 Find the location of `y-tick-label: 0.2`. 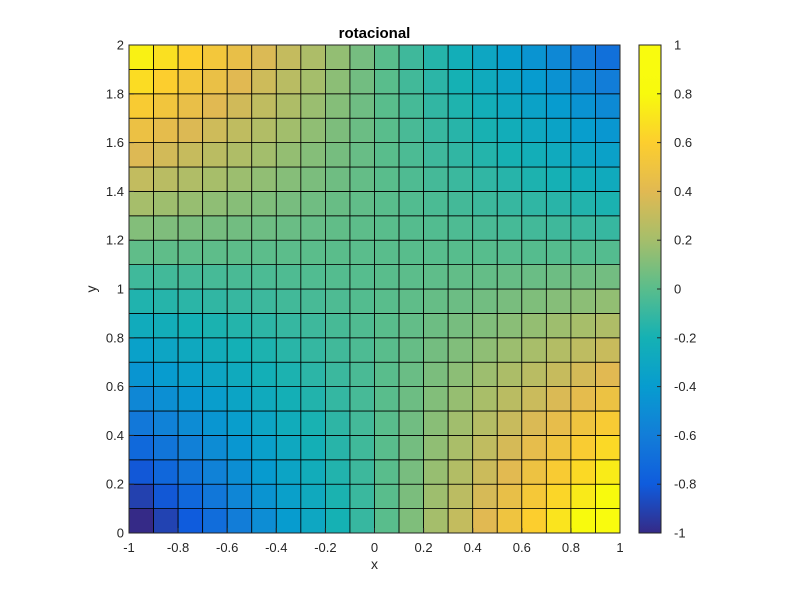

y-tick-label: 0.2 is located at coordinates (115, 484).